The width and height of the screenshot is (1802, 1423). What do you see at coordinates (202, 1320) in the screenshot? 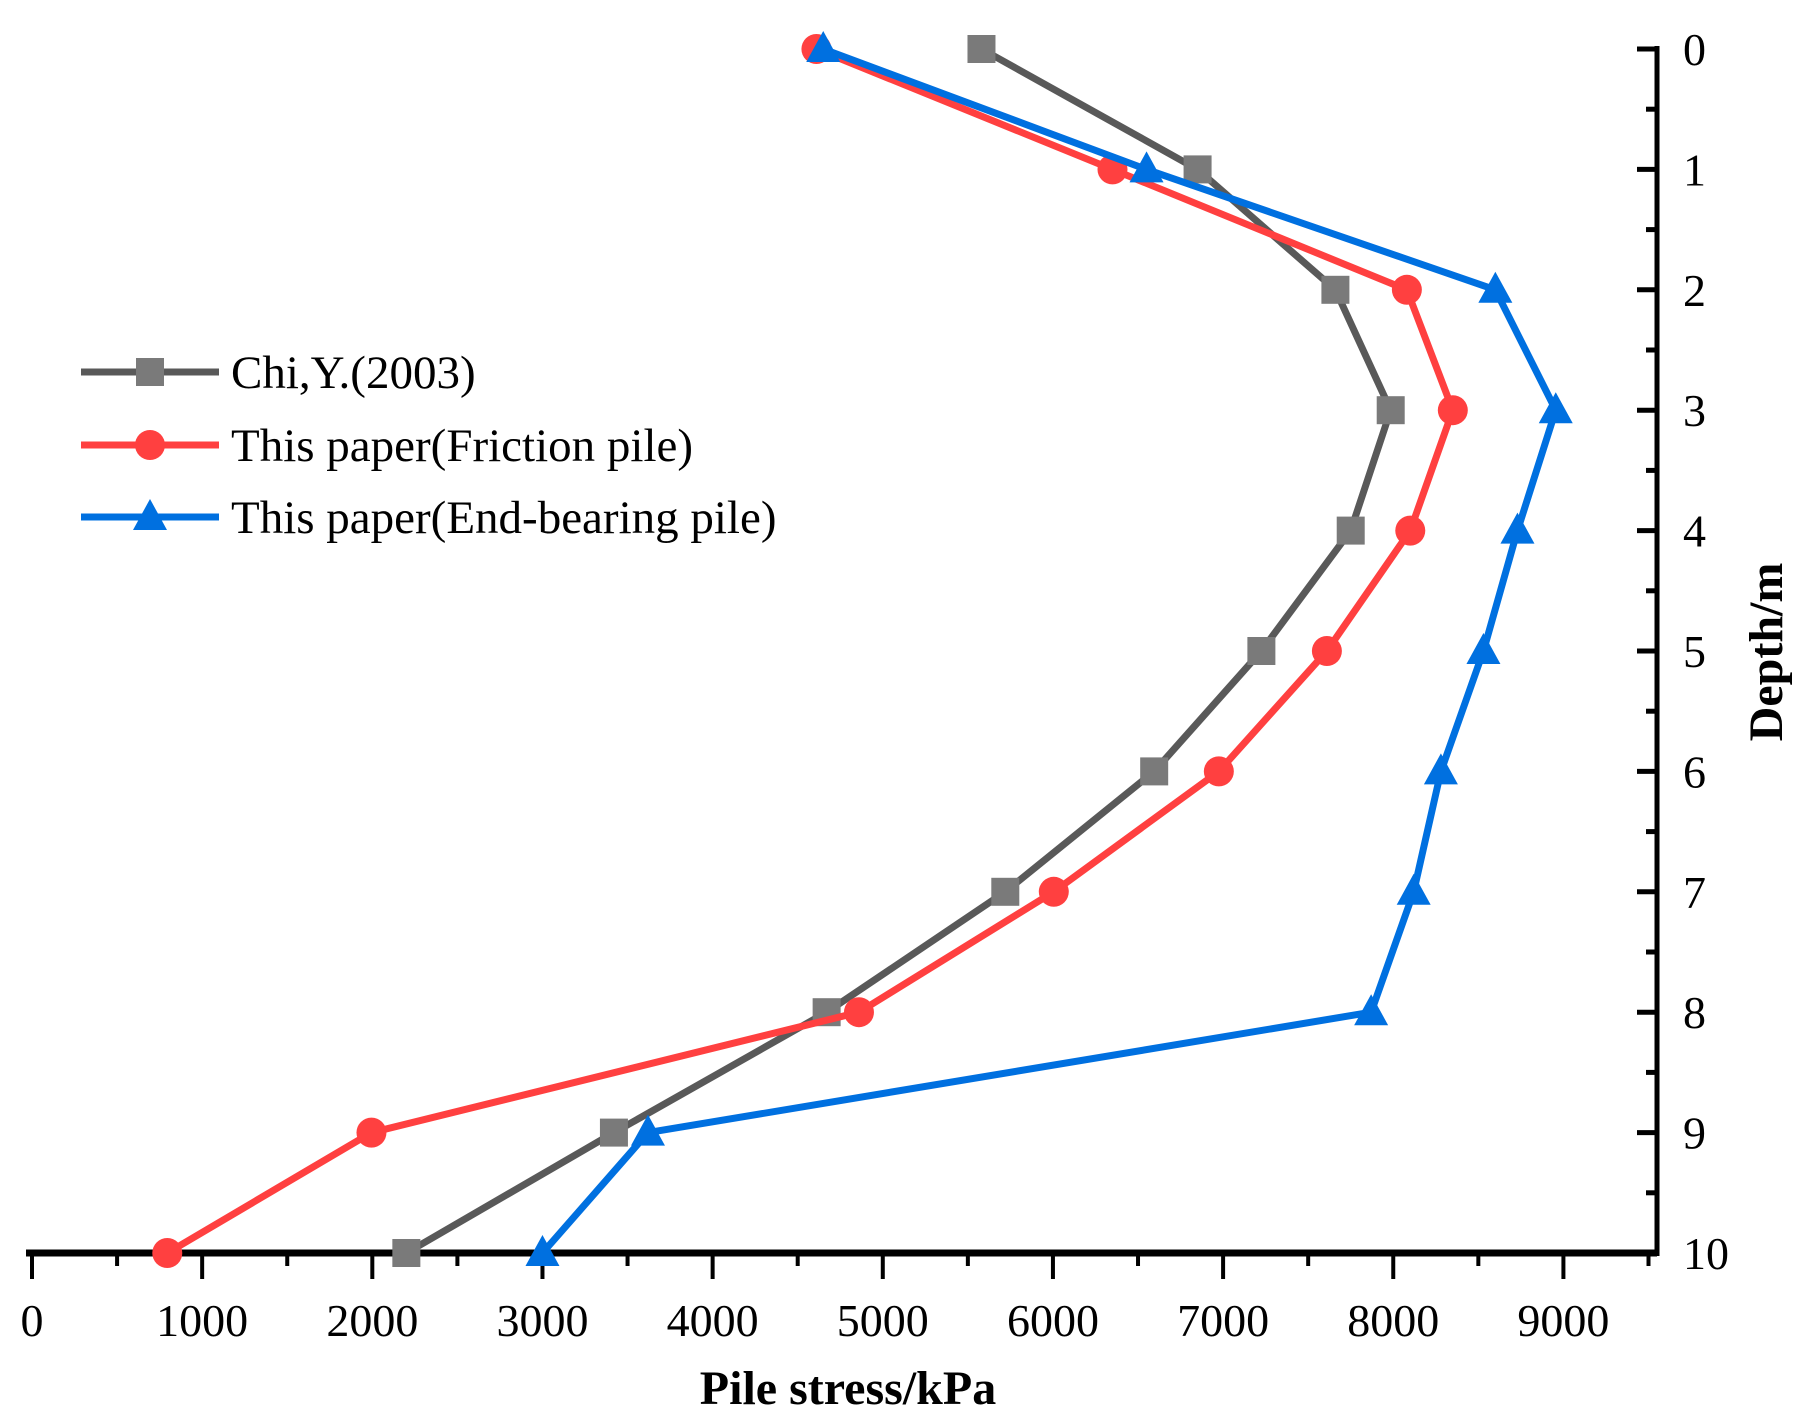
I see `x-tick-label: 1000` at bounding box center [202, 1320].